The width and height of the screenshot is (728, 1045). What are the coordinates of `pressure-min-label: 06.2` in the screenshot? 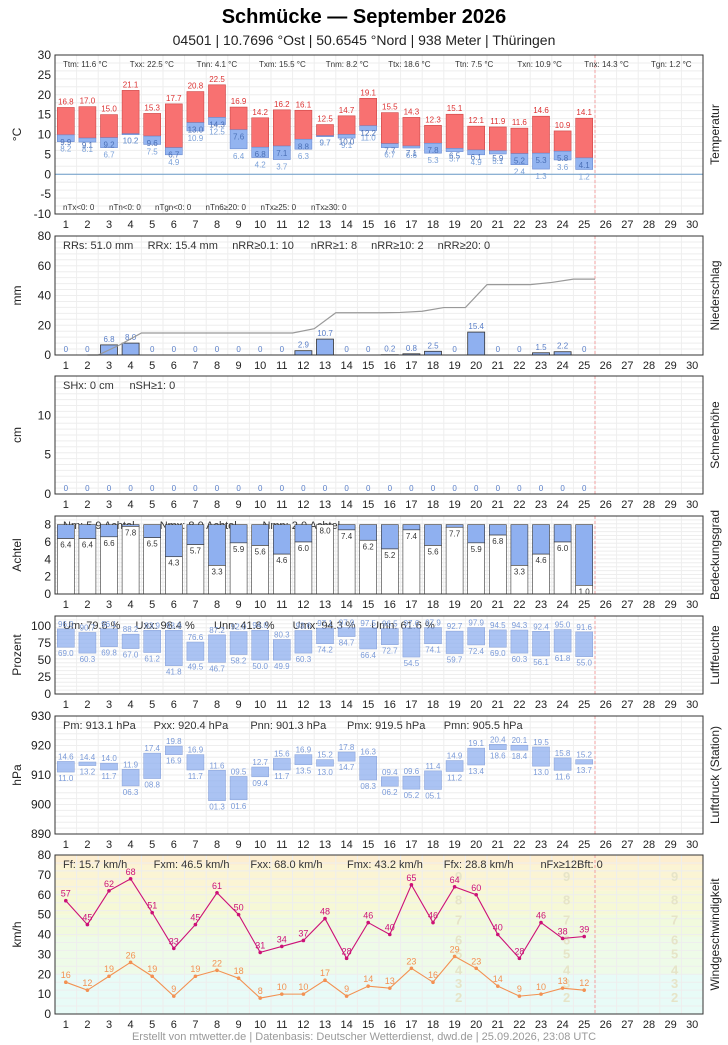 It's located at (390, 792).